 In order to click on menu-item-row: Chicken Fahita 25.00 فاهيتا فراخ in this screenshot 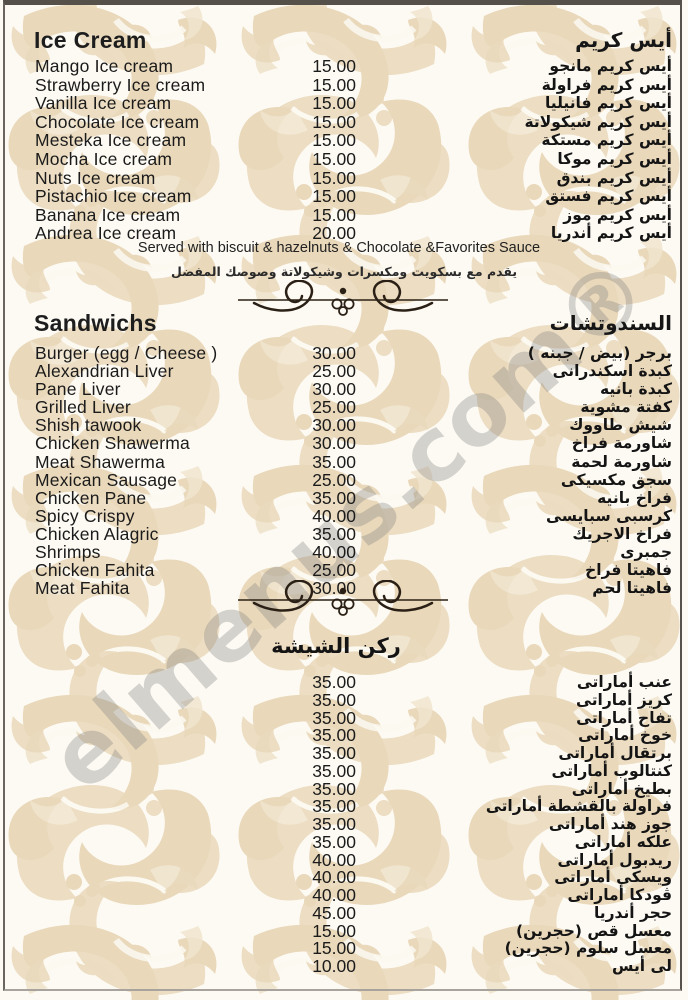, I will do `click(344, 570)`.